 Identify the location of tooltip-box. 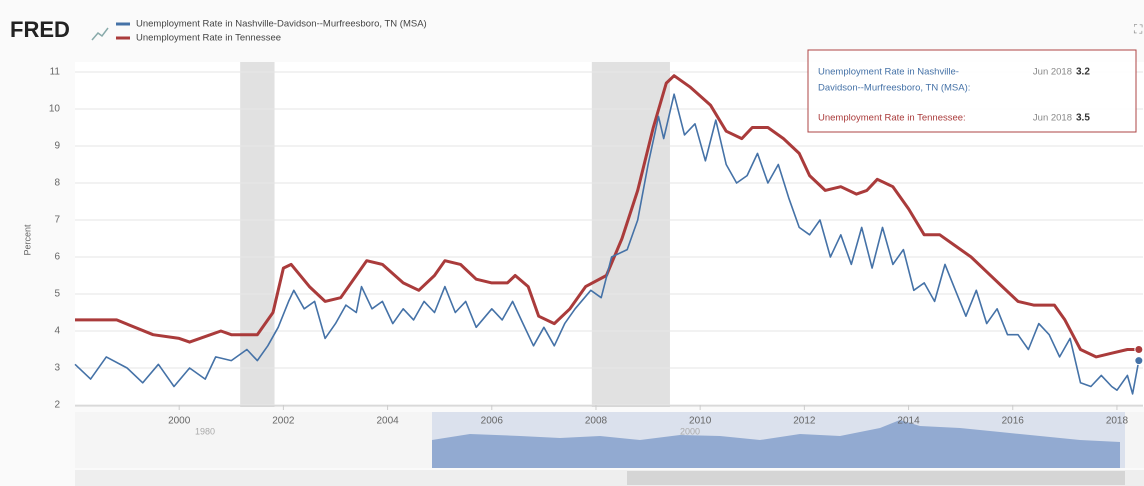
(972, 91).